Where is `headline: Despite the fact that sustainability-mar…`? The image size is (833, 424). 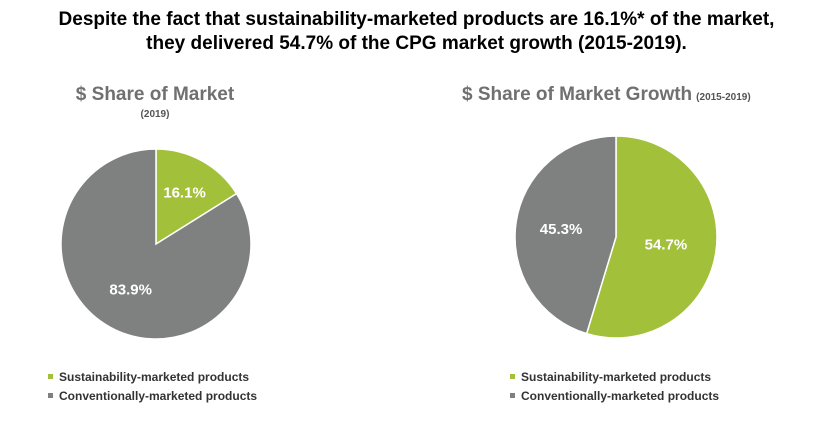 headline: Despite the fact that sustainability-mar… is located at coordinates (416, 32).